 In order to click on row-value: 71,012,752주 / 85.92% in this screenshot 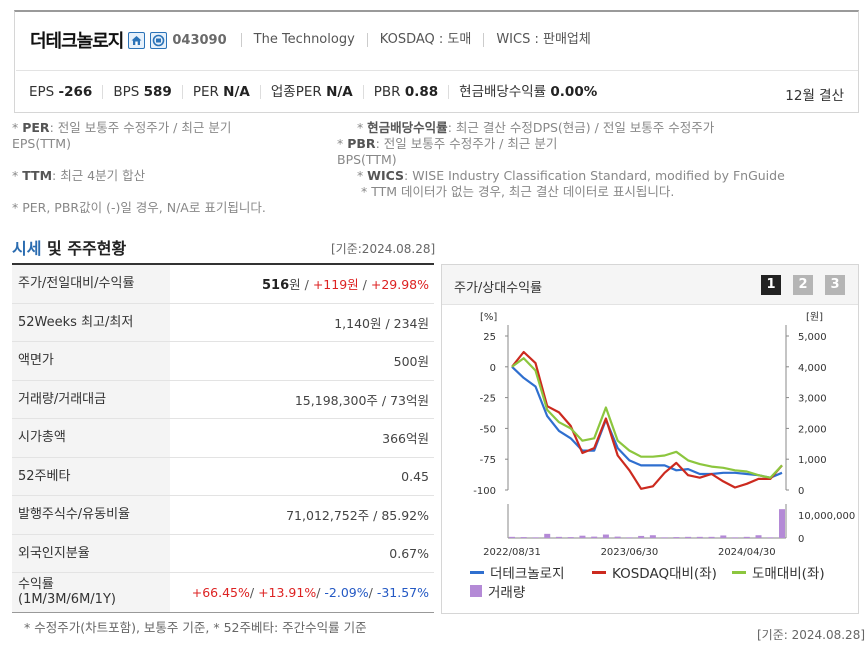, I will do `click(357, 516)`.